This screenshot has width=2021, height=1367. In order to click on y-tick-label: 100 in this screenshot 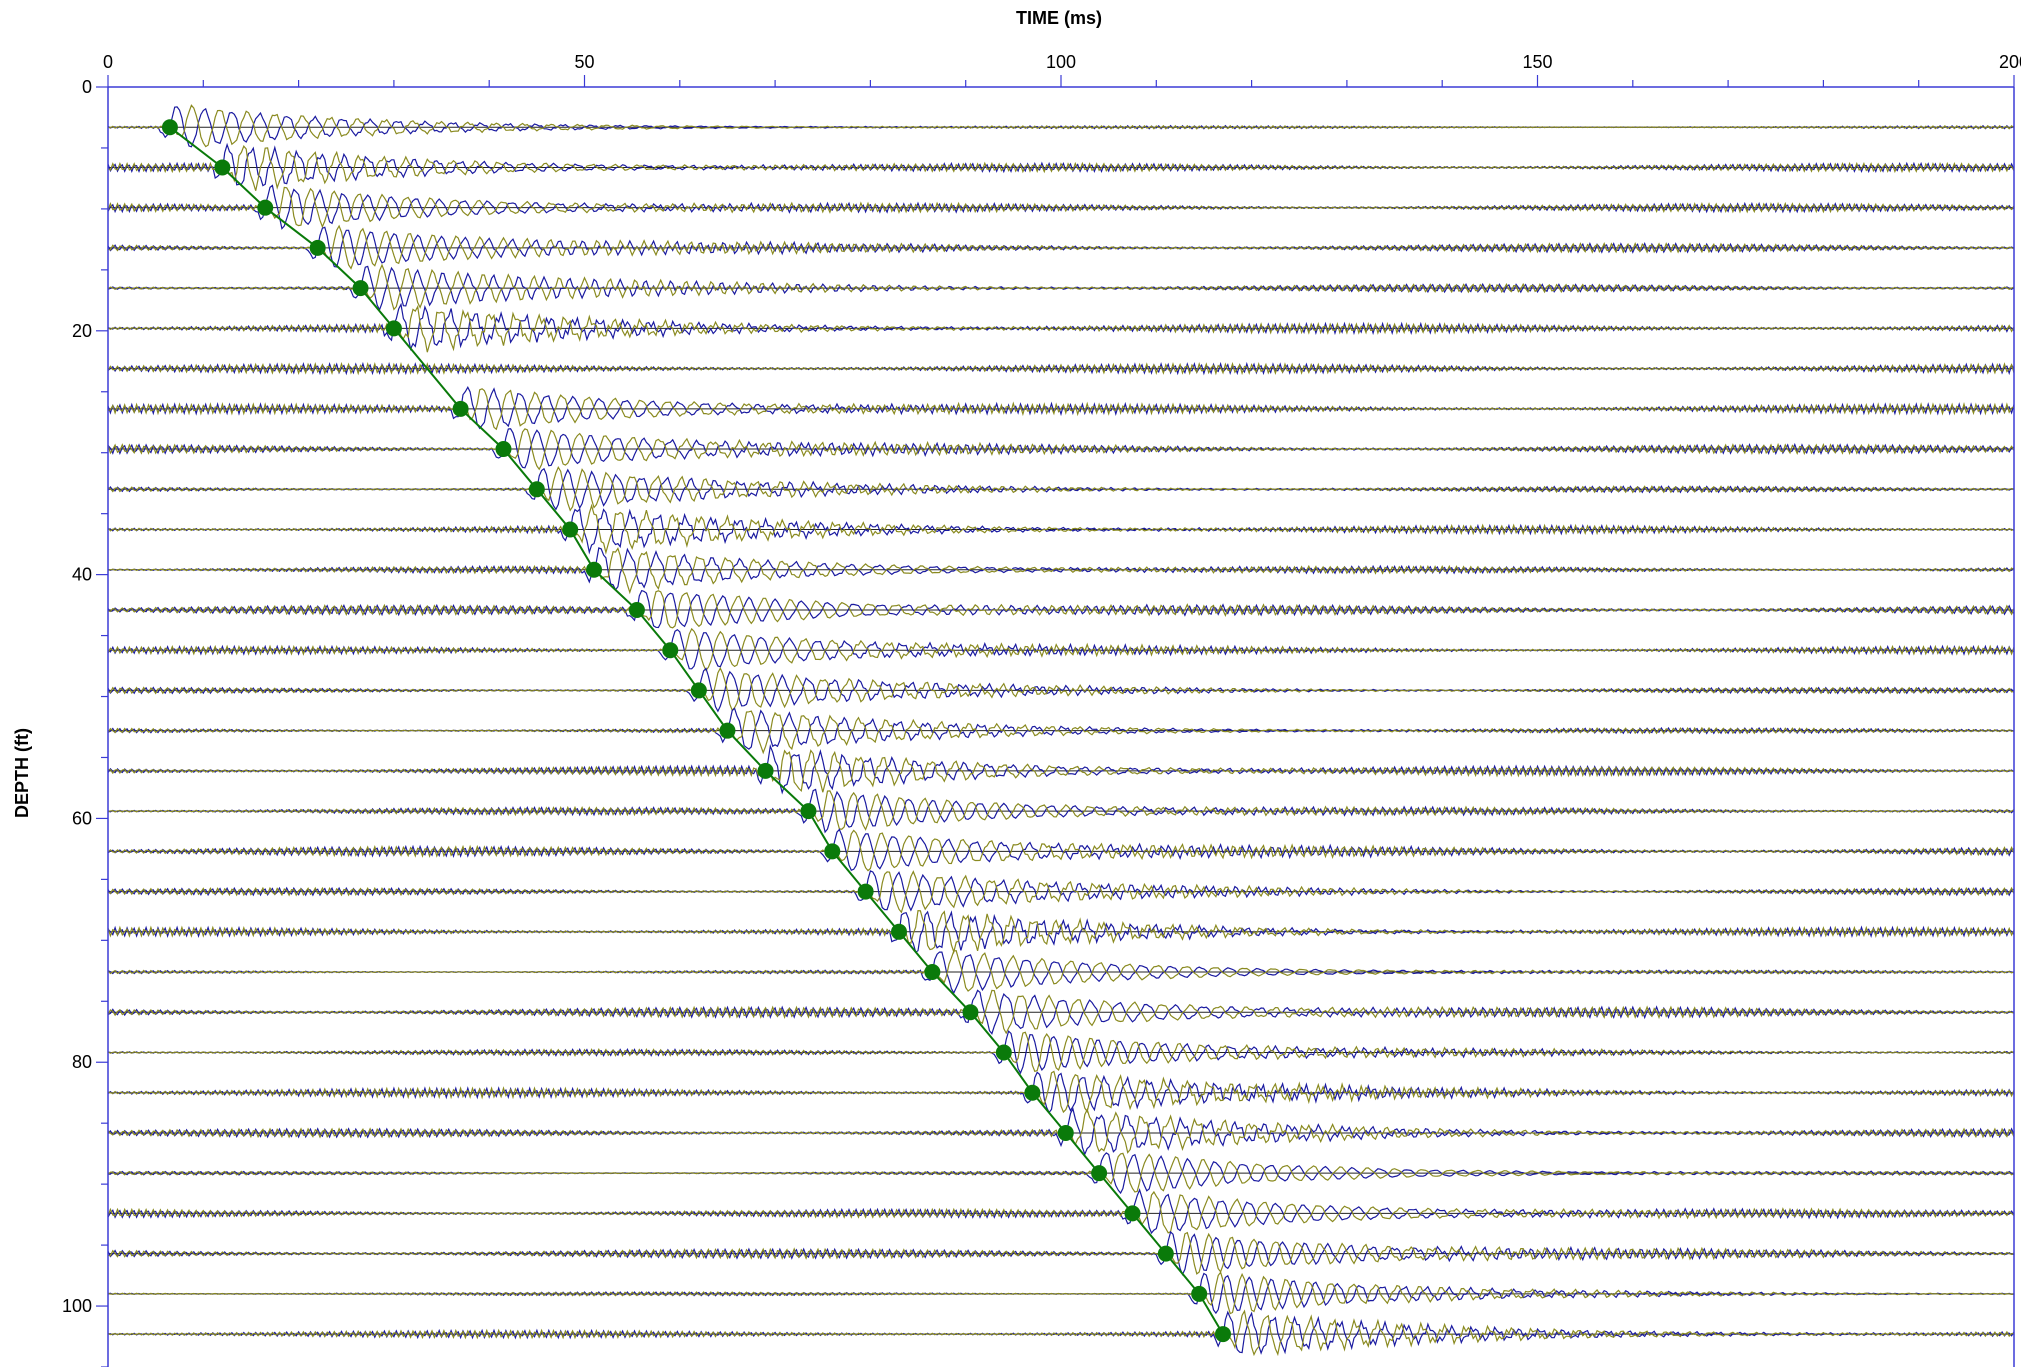, I will do `click(77, 1306)`.